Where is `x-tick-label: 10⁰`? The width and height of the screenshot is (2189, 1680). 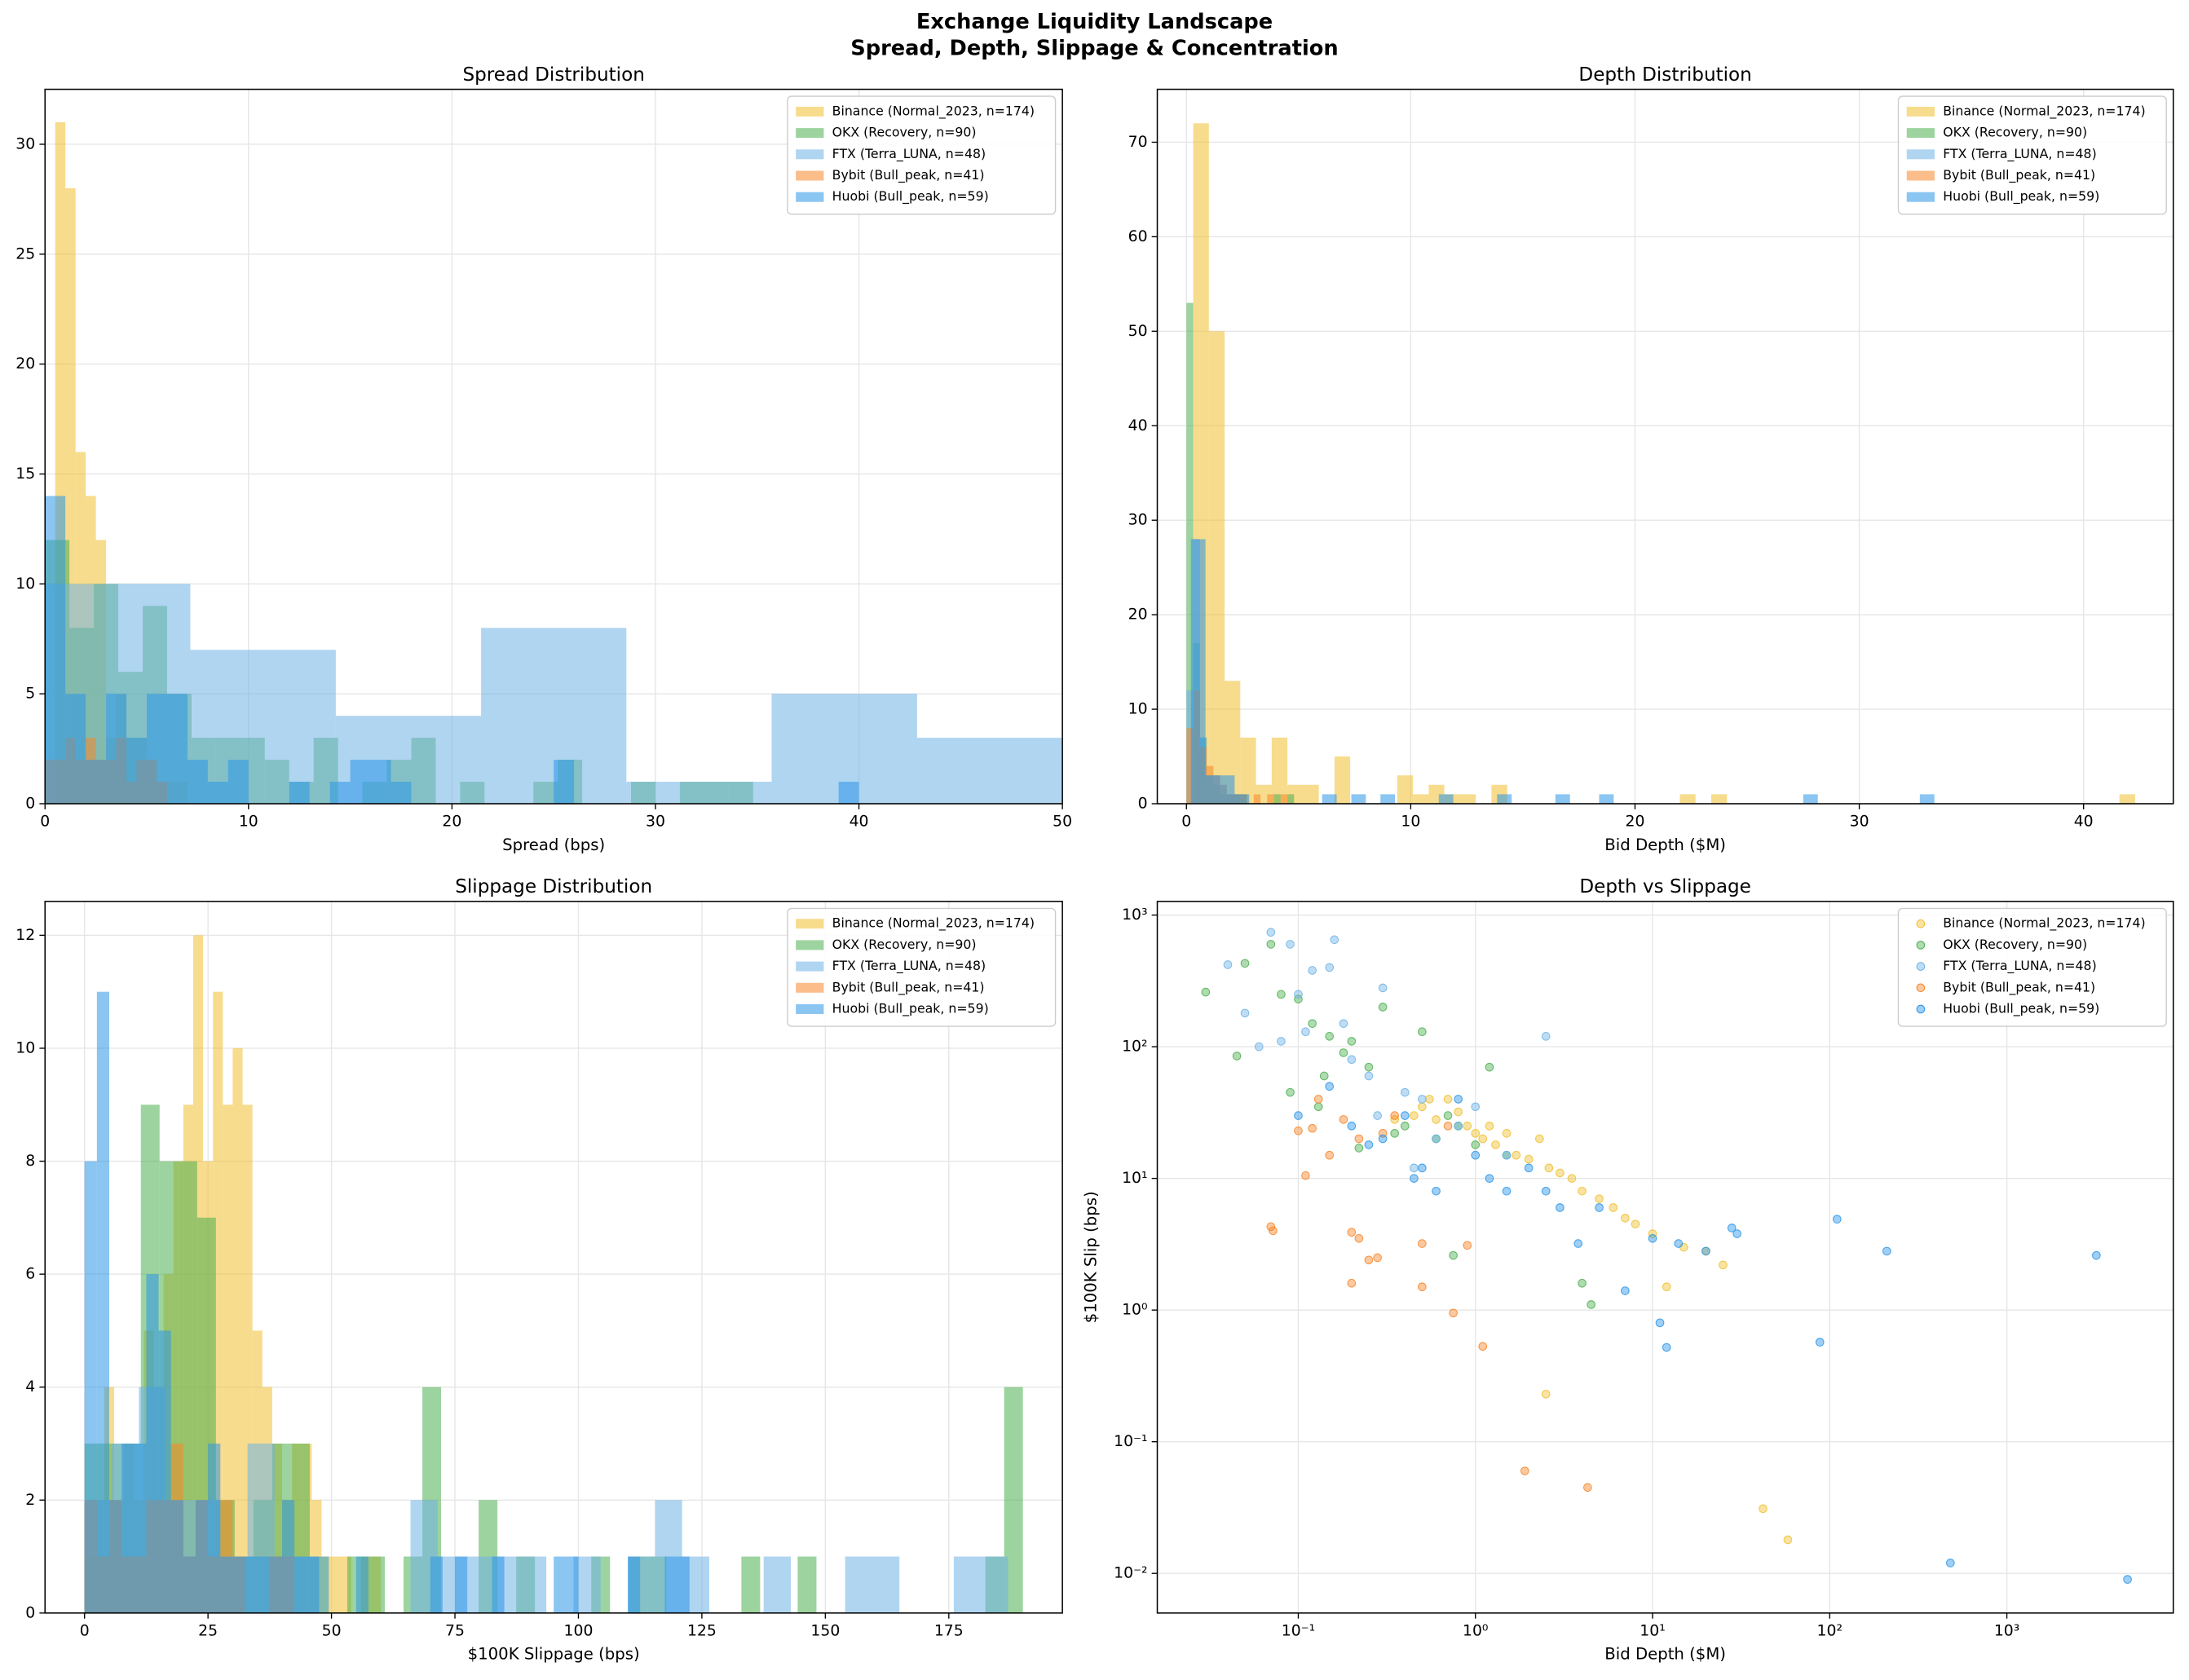 x-tick-label: 10⁰ is located at coordinates (1475, 1632).